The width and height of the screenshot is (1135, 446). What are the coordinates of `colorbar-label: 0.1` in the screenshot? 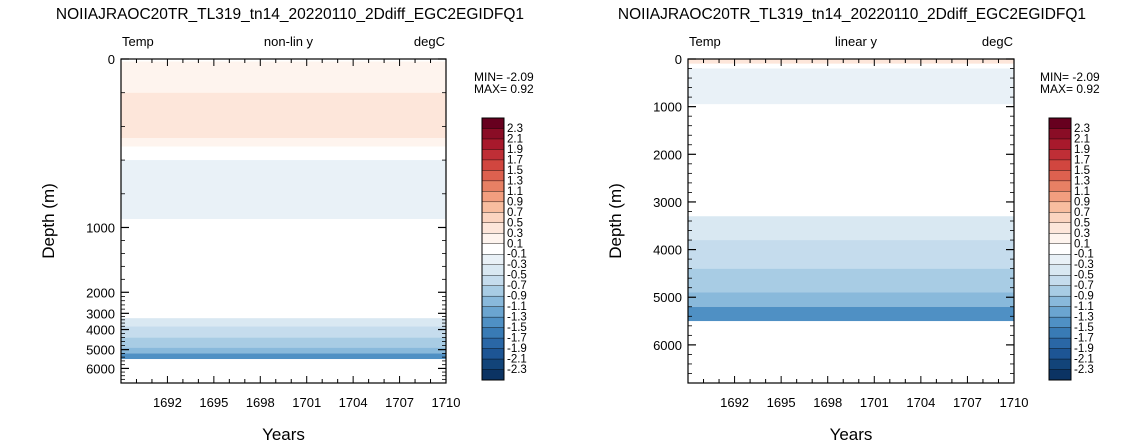 It's located at (1082, 244).